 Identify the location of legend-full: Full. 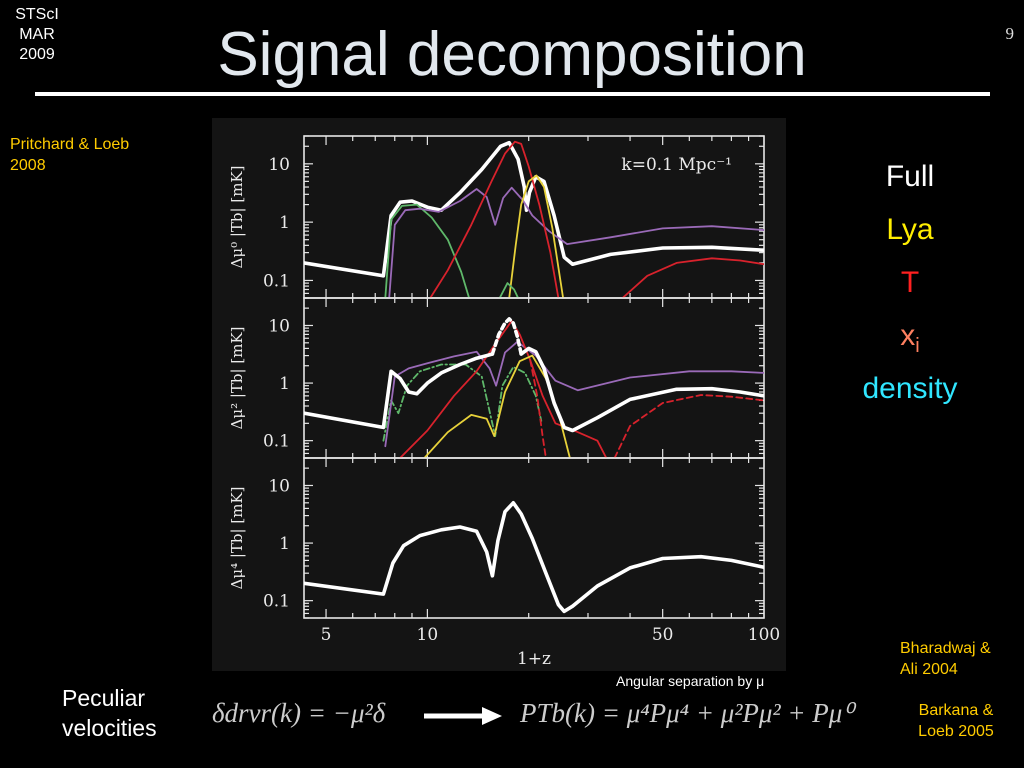
(910, 176).